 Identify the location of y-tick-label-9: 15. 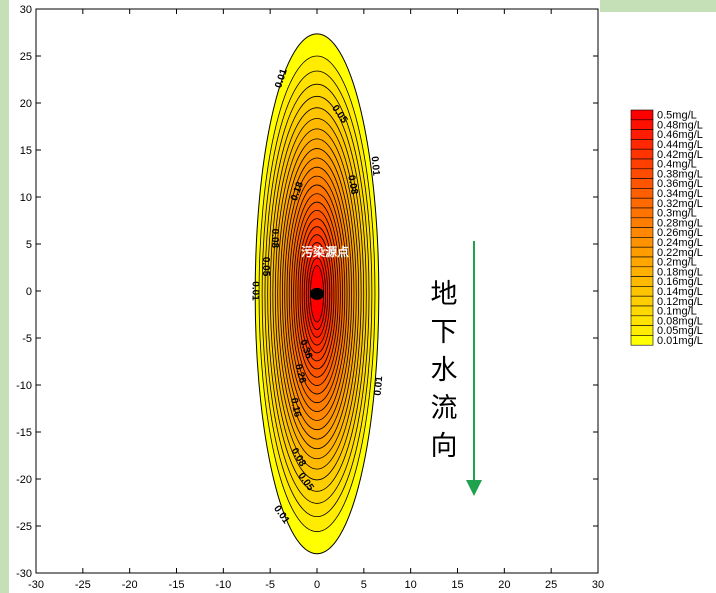
(26, 151).